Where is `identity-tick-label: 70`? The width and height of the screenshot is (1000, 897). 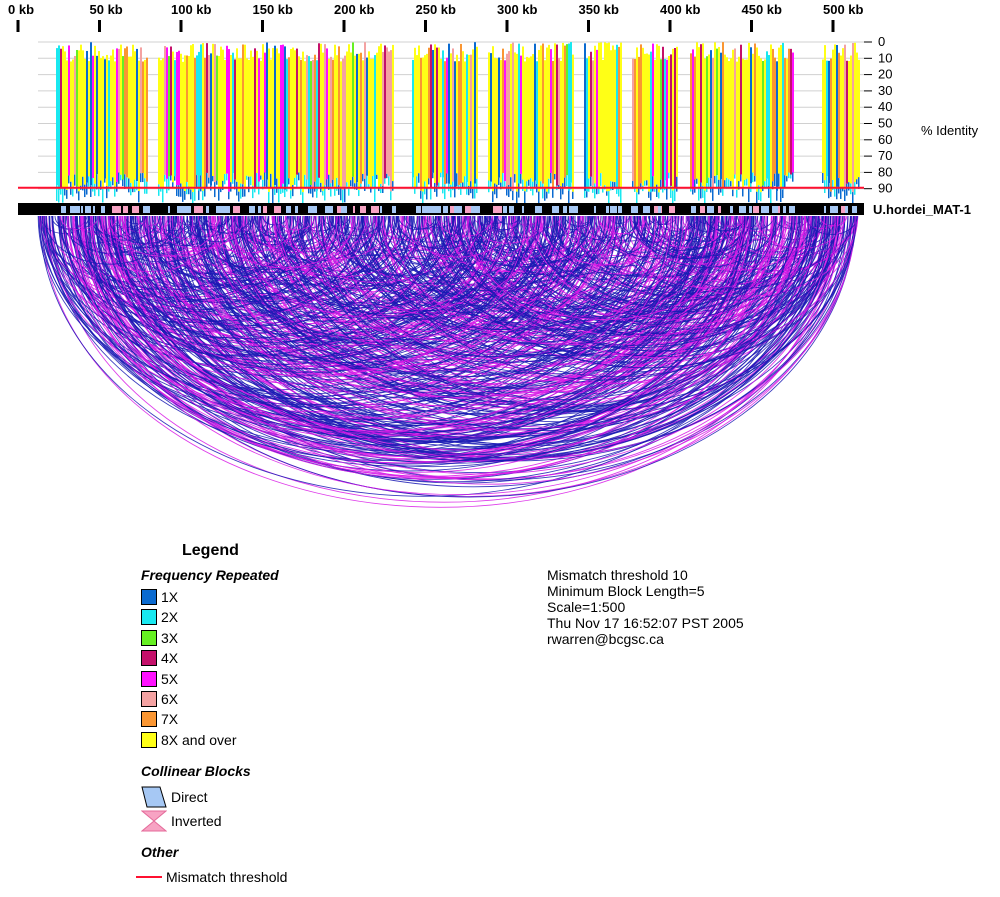
identity-tick-label: 70 is located at coordinates (885, 155).